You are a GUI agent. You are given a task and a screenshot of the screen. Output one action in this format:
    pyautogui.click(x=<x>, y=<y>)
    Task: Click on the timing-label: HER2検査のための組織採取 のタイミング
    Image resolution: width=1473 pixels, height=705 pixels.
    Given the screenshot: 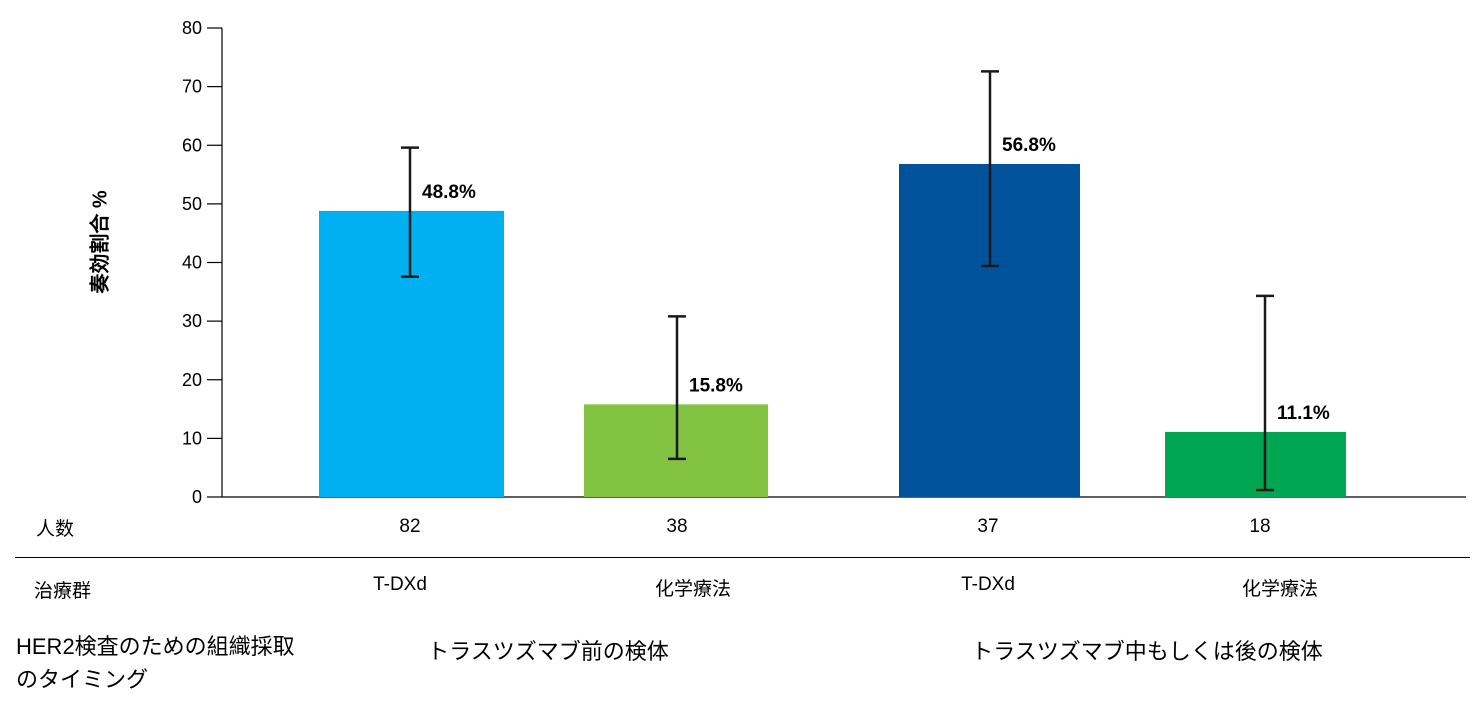 What is the action you would take?
    pyautogui.click(x=155, y=663)
    